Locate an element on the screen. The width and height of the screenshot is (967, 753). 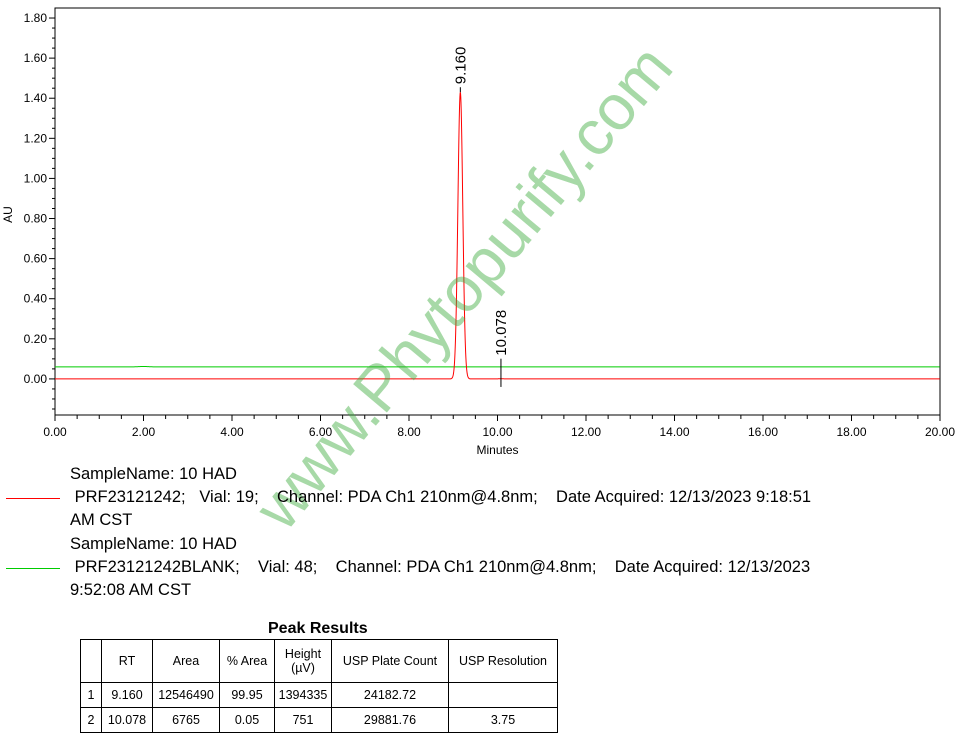
y-axis-label: AU is located at coordinates (8, 214).